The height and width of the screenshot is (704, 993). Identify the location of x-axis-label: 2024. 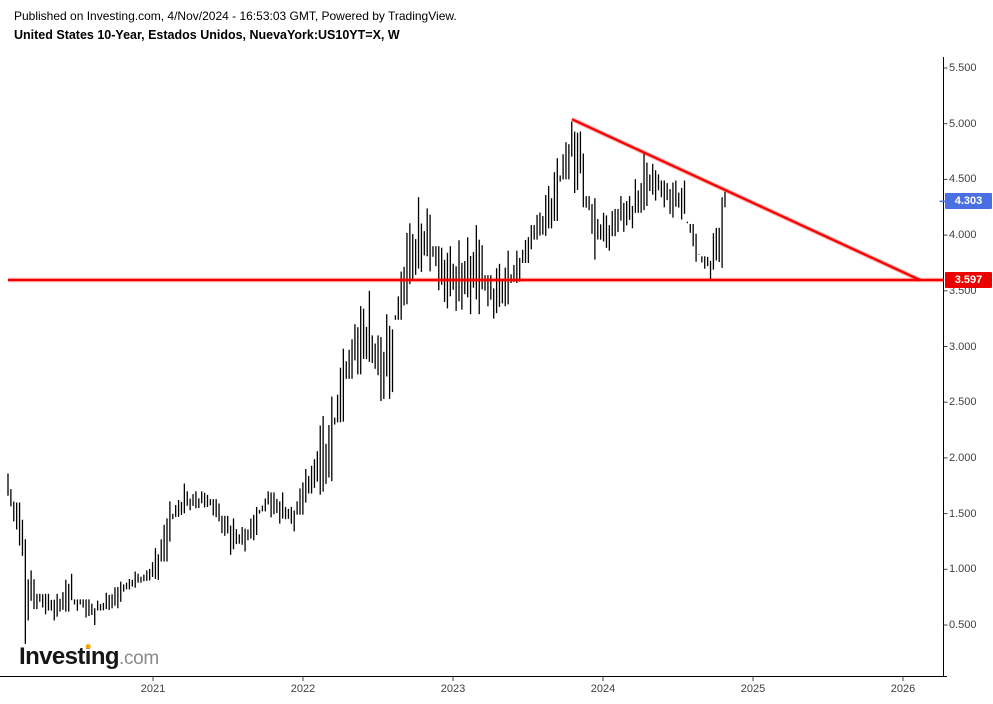
(603, 689).